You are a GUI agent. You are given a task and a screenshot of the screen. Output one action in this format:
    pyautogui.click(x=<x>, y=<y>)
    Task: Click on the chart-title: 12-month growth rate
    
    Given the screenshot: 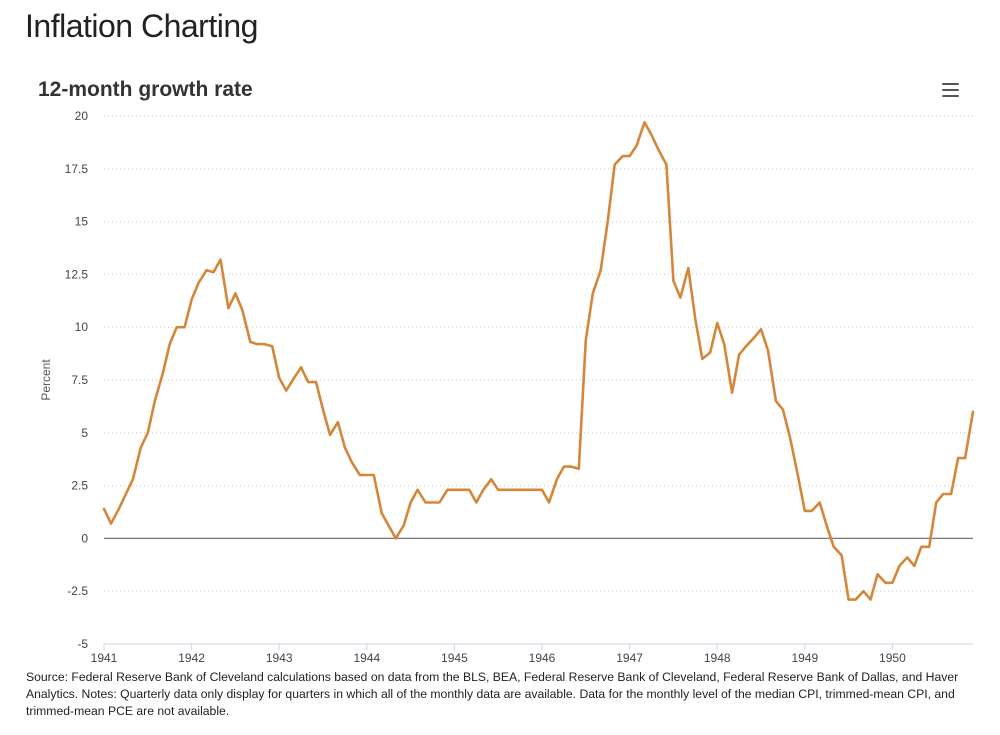 What is the action you would take?
    pyautogui.click(x=145, y=89)
    